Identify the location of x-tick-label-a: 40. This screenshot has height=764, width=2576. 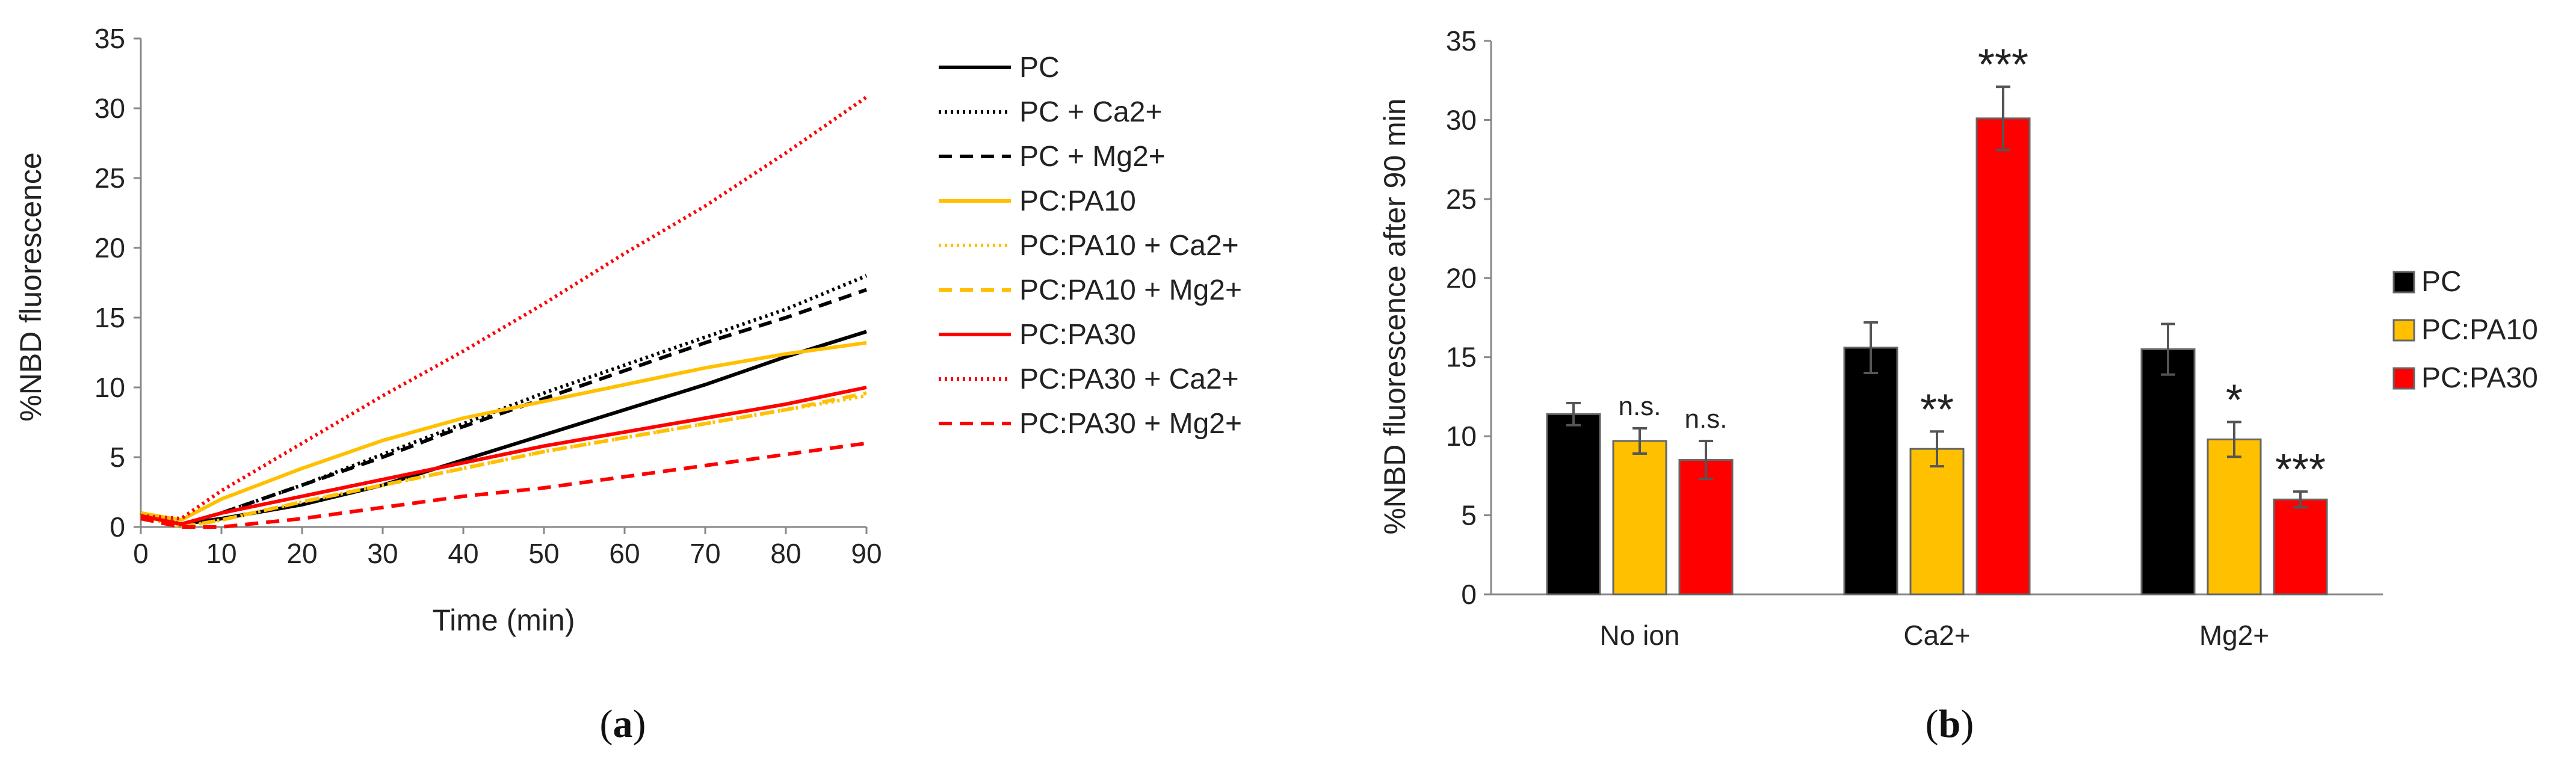
(463, 553).